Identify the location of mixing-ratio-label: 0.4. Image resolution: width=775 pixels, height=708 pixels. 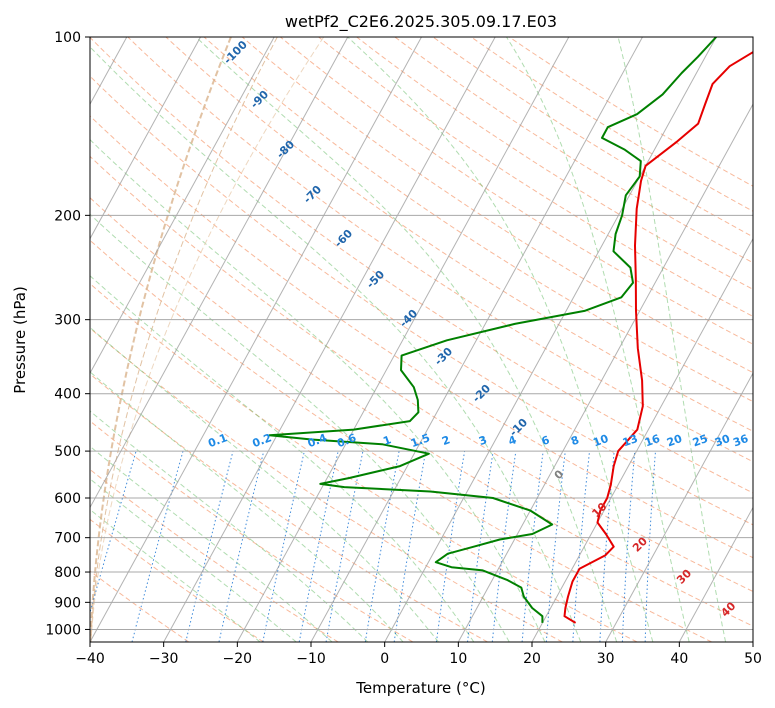
(317, 440).